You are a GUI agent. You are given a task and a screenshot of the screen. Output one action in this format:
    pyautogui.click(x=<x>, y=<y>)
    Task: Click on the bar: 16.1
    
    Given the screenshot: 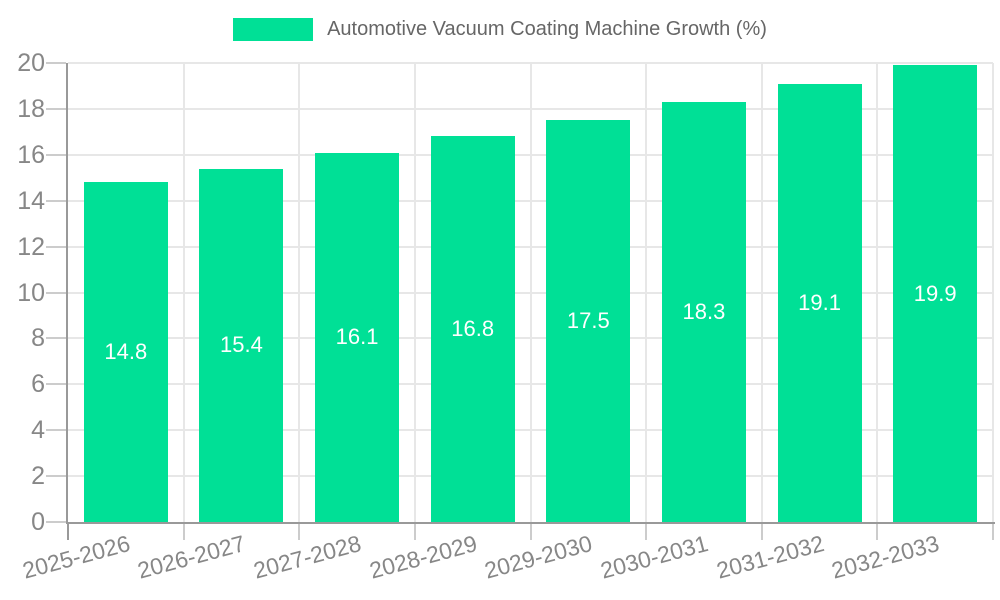 What is the action you would take?
    pyautogui.click(x=357, y=337)
    